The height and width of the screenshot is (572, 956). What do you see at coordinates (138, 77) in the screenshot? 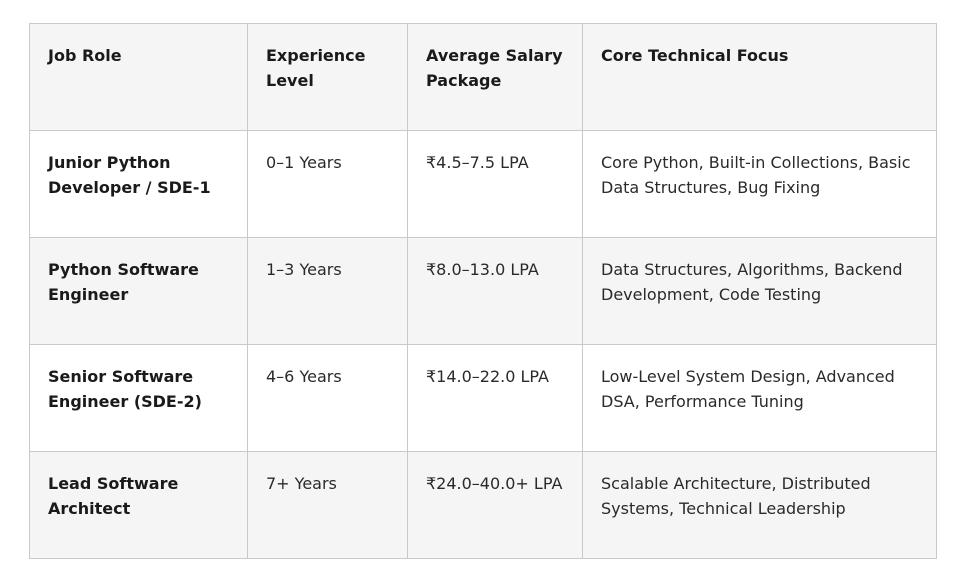
I see `header-job-role: Job Role` at bounding box center [138, 77].